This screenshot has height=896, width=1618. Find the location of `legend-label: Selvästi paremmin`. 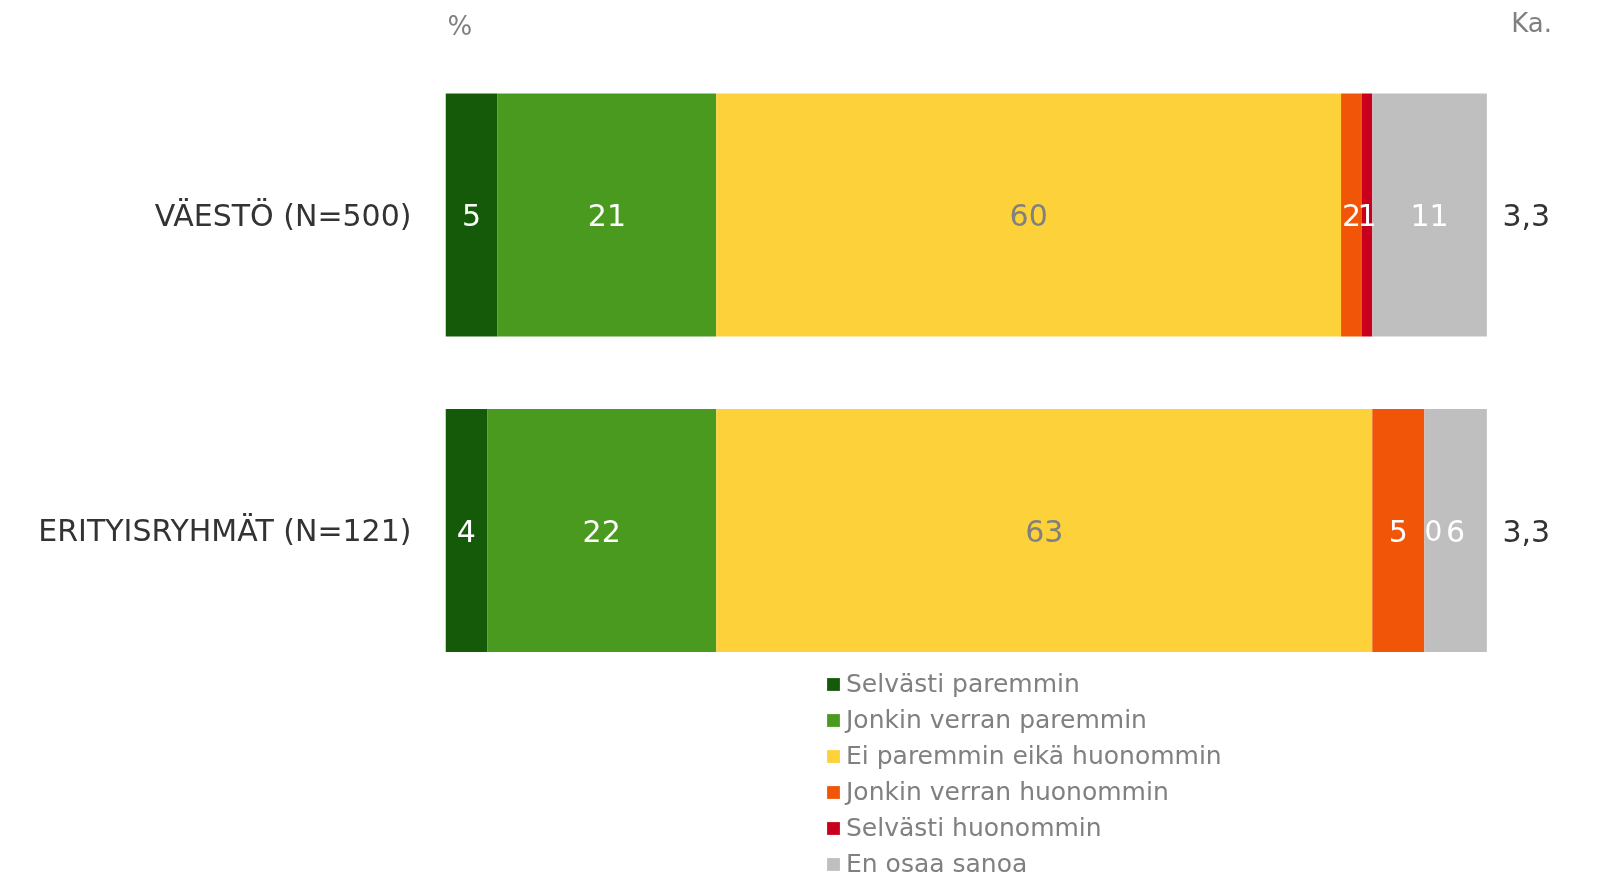

legend-label: Selvästi paremmin is located at coordinates (963, 683).